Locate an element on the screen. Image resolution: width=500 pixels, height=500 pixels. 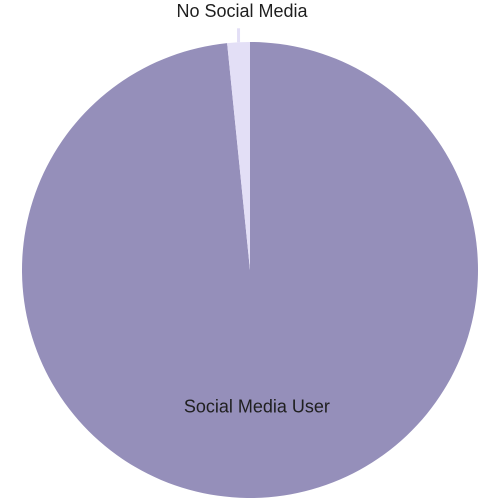
slice-label-social-media-user: Social Media User is located at coordinates (257, 407).